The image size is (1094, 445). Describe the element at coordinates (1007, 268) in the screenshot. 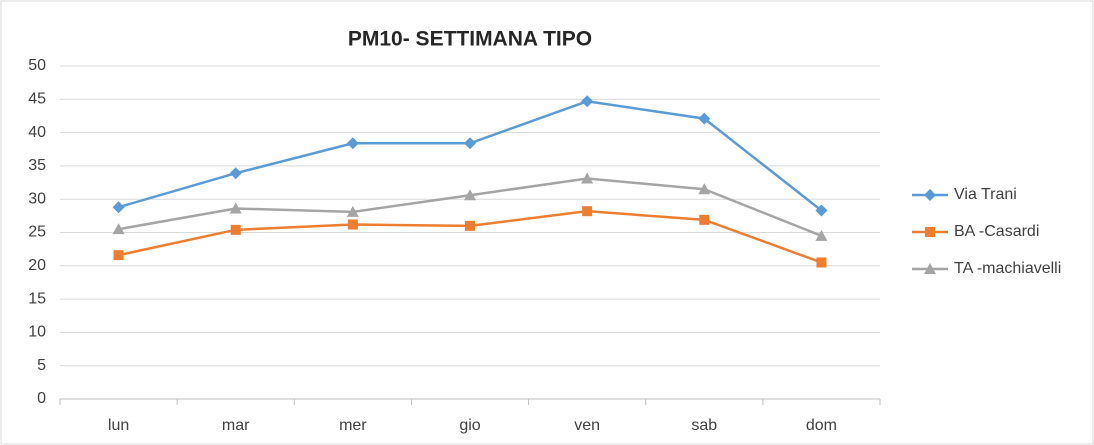

I see `legend-label: TA -machiavelli` at that location.